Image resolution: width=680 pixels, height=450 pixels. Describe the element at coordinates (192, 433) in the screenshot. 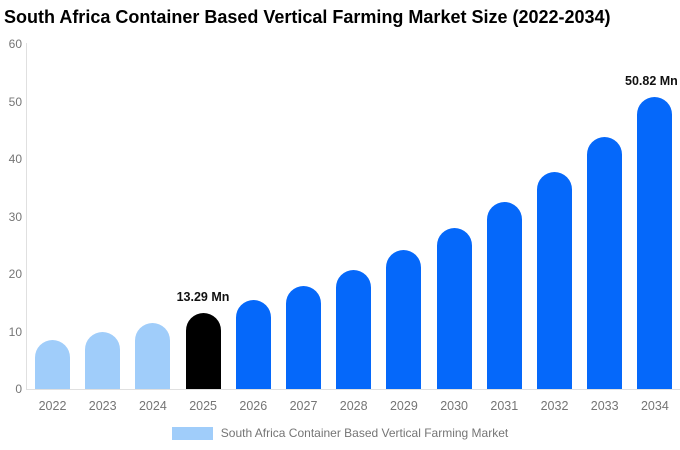

I see `legend-swatch` at that location.